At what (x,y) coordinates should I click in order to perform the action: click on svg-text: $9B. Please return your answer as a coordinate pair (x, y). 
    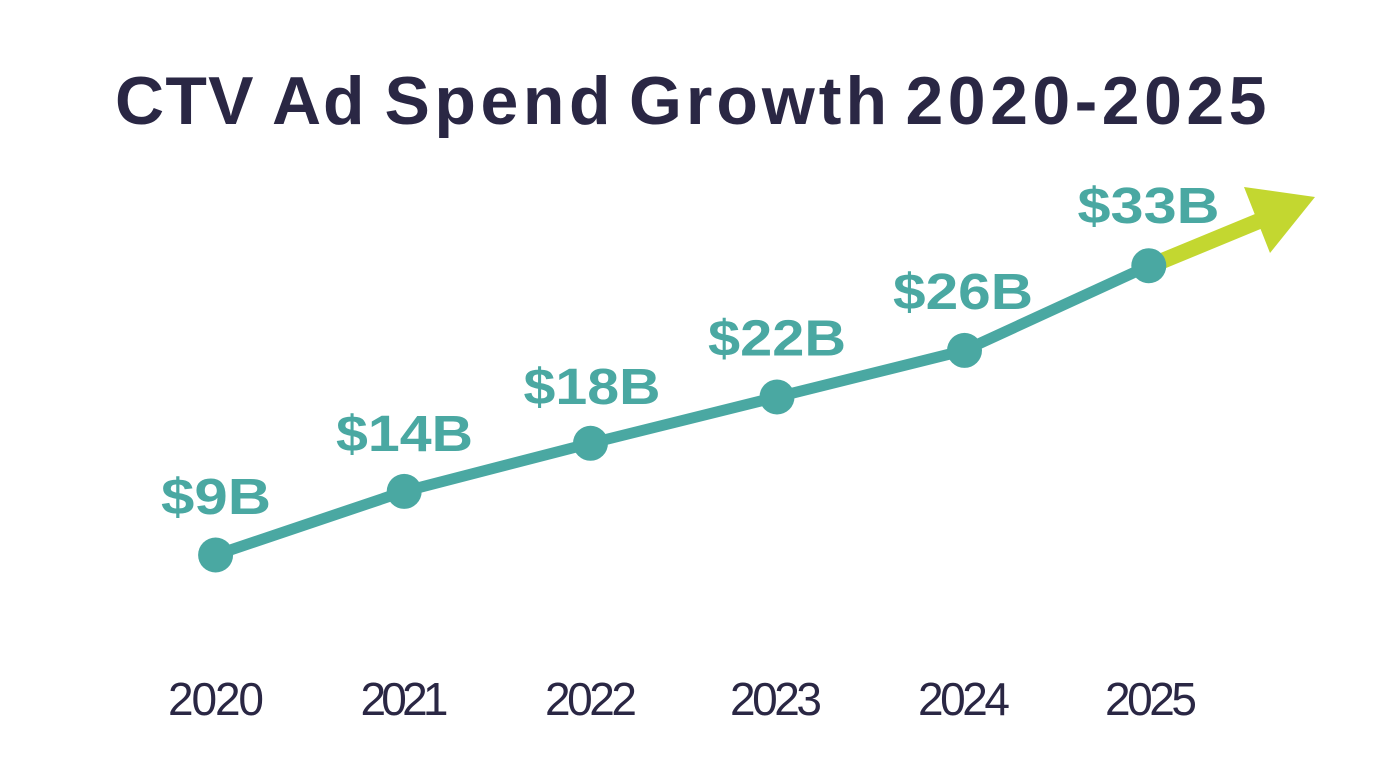
    Looking at the image, I should click on (216, 496).